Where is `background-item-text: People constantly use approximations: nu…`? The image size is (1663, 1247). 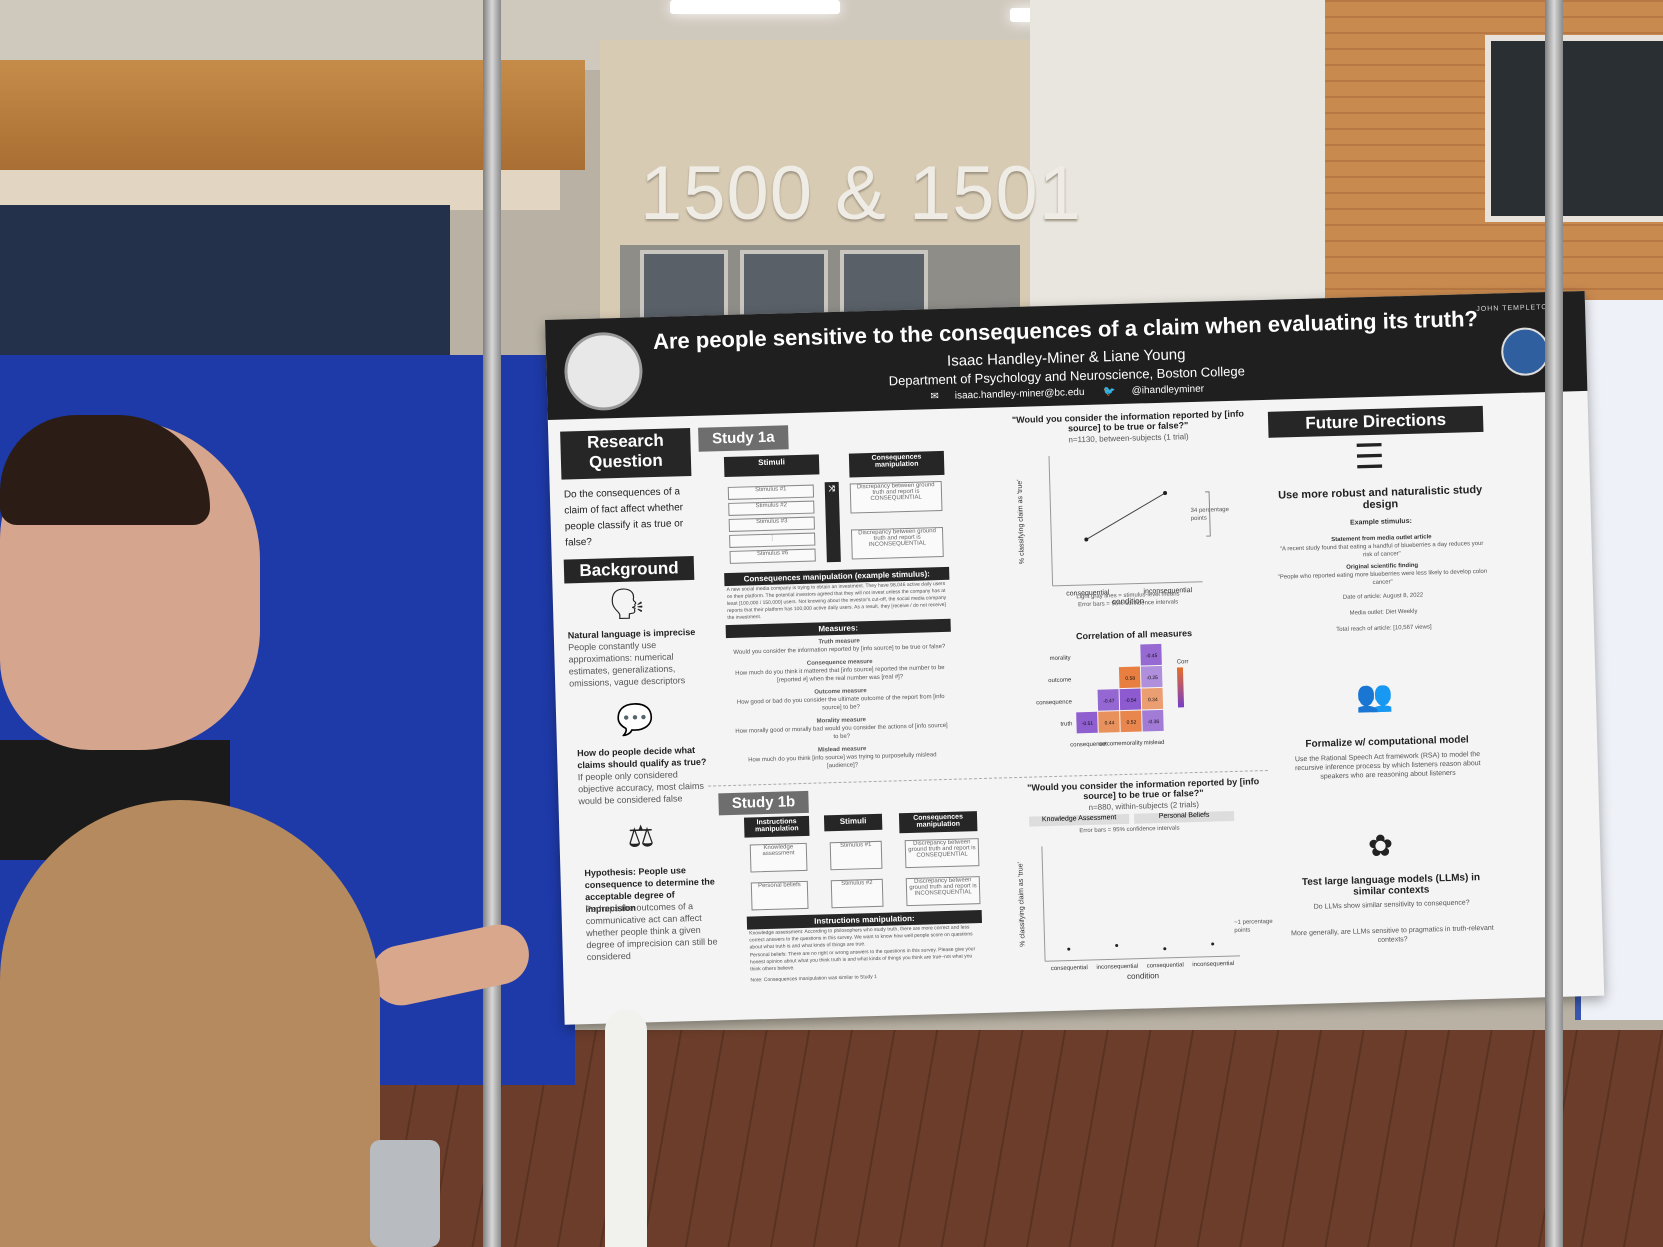 background-item-text: People constantly use approximations: nu… is located at coordinates (627, 664).